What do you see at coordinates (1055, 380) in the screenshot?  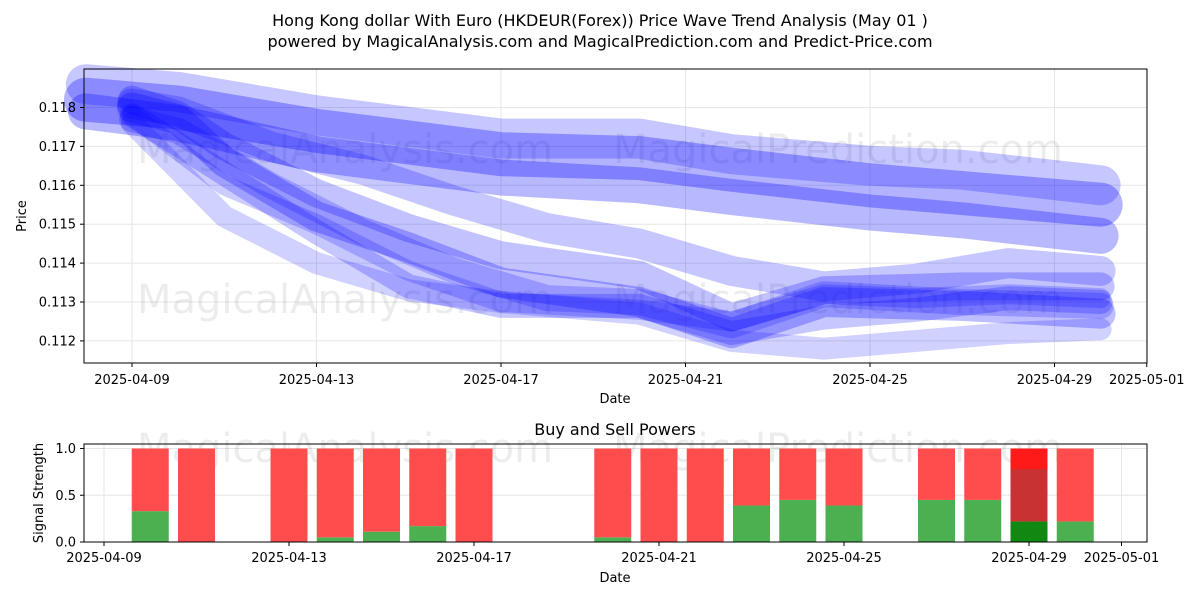 I see `price-x-tick-label: 2025-04-29` at bounding box center [1055, 380].